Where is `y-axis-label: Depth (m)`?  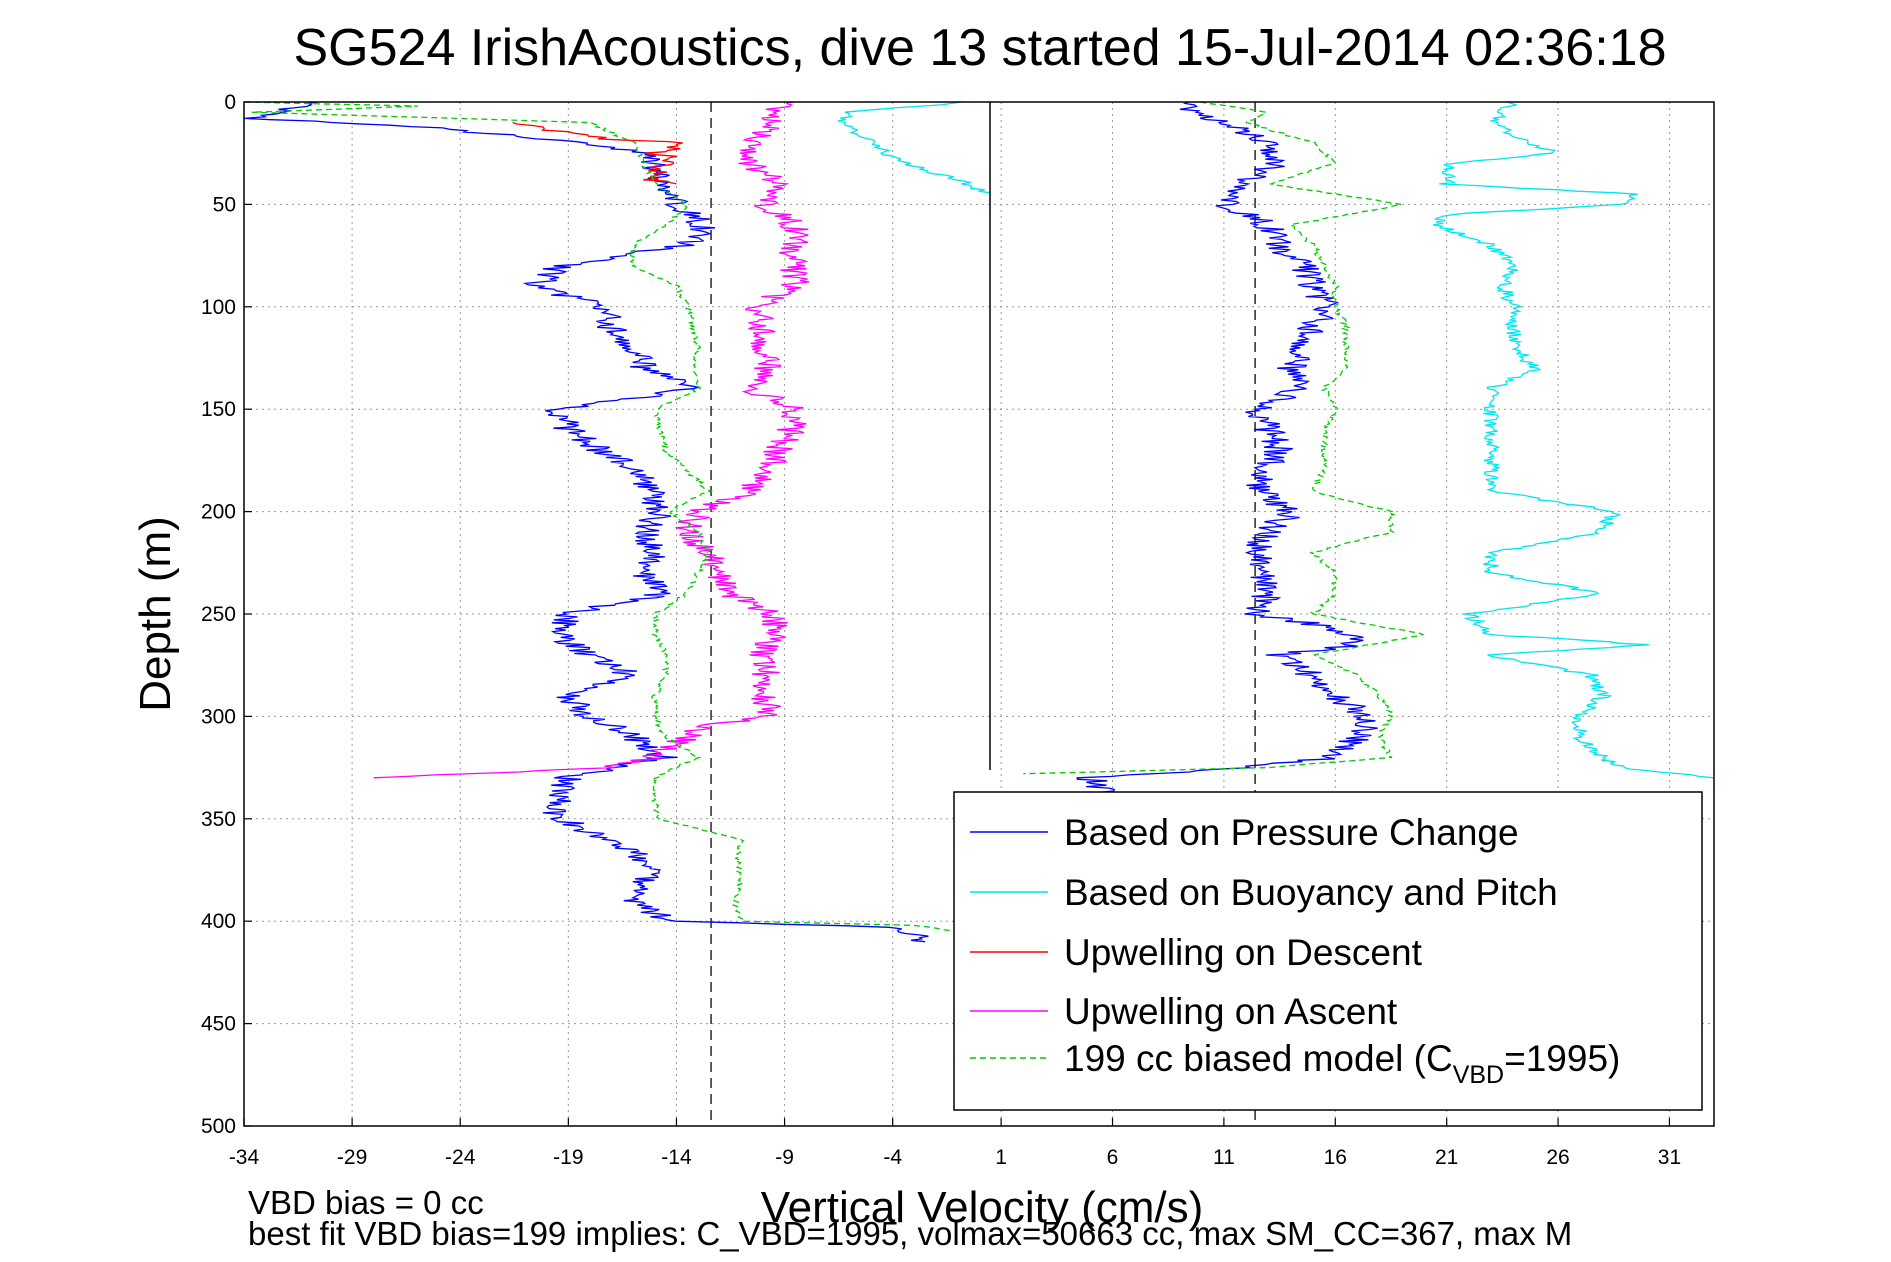 y-axis-label: Depth (m) is located at coordinates (155, 614).